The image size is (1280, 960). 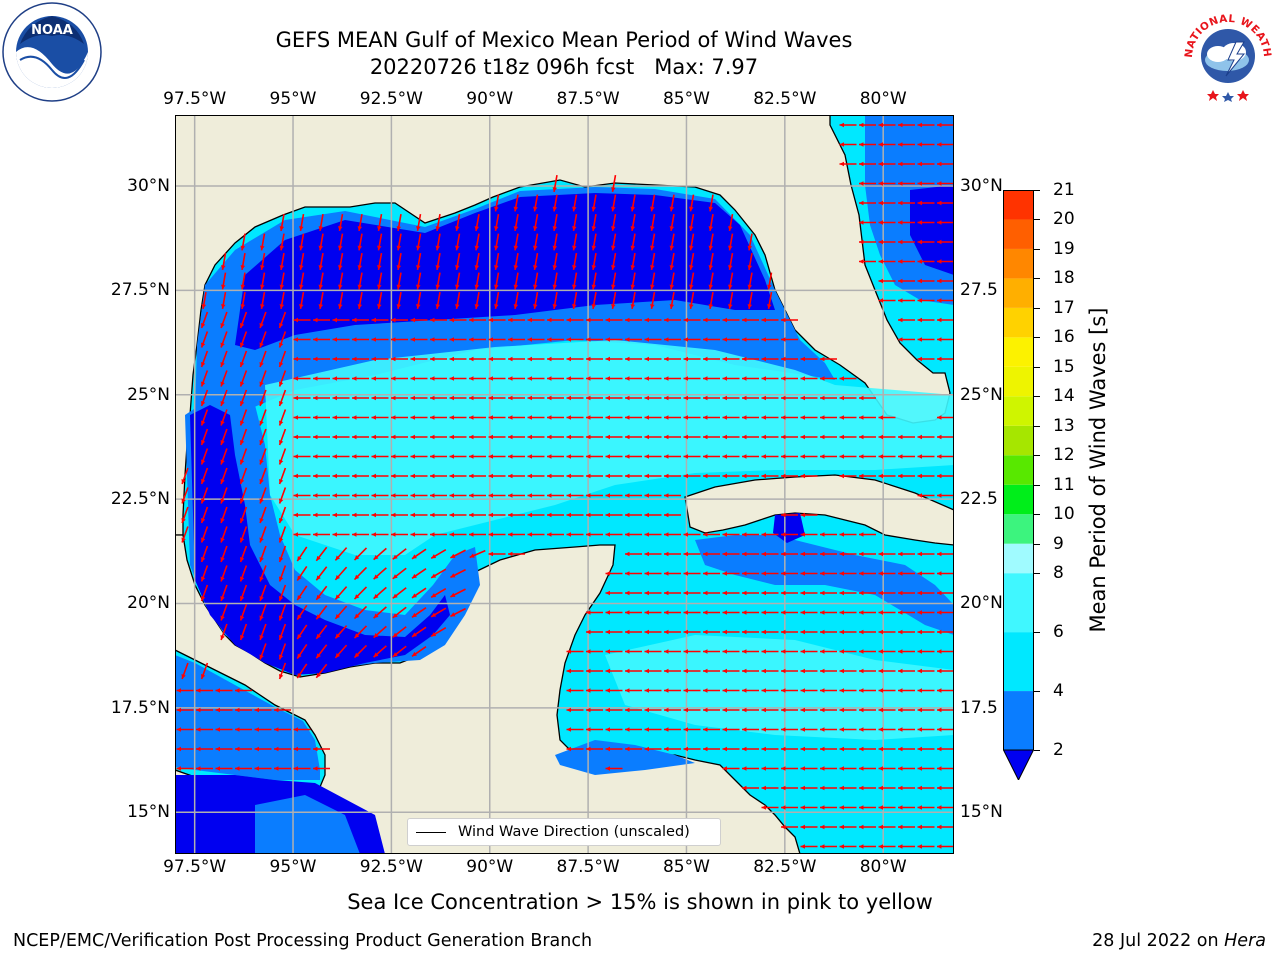 I want to click on western-gulf-deep-band, so click(x=320, y=540).